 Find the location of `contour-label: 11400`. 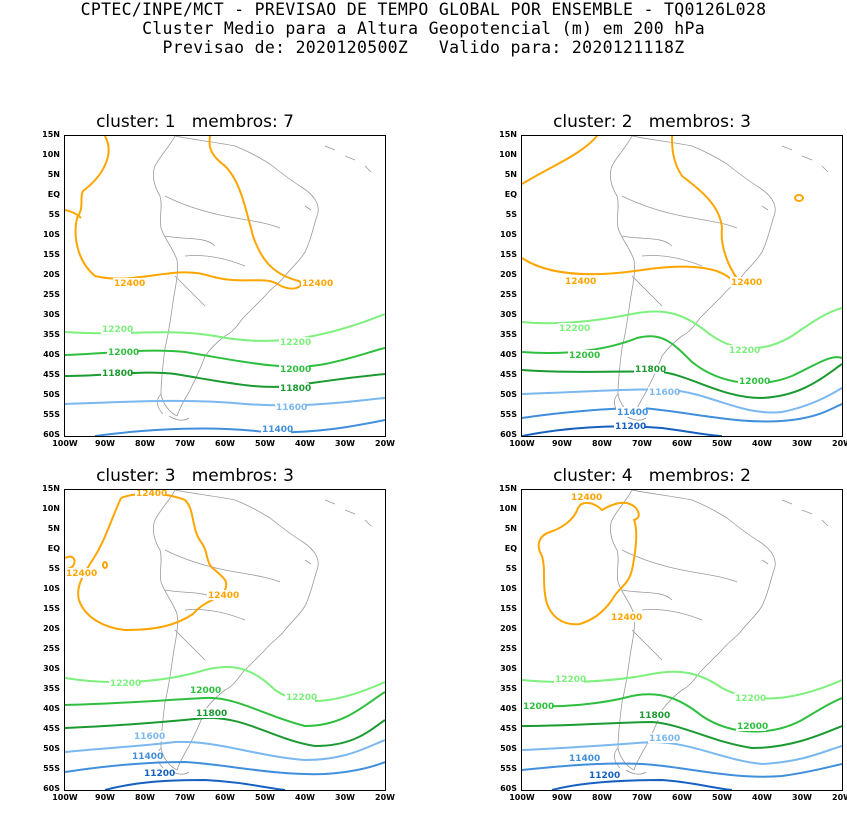

contour-label: 11400 is located at coordinates (277, 430).